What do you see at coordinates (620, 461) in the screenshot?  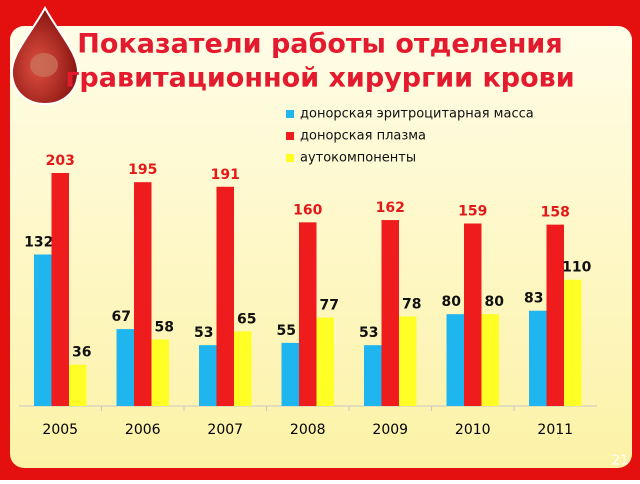 I see `page-number: 21` at bounding box center [620, 461].